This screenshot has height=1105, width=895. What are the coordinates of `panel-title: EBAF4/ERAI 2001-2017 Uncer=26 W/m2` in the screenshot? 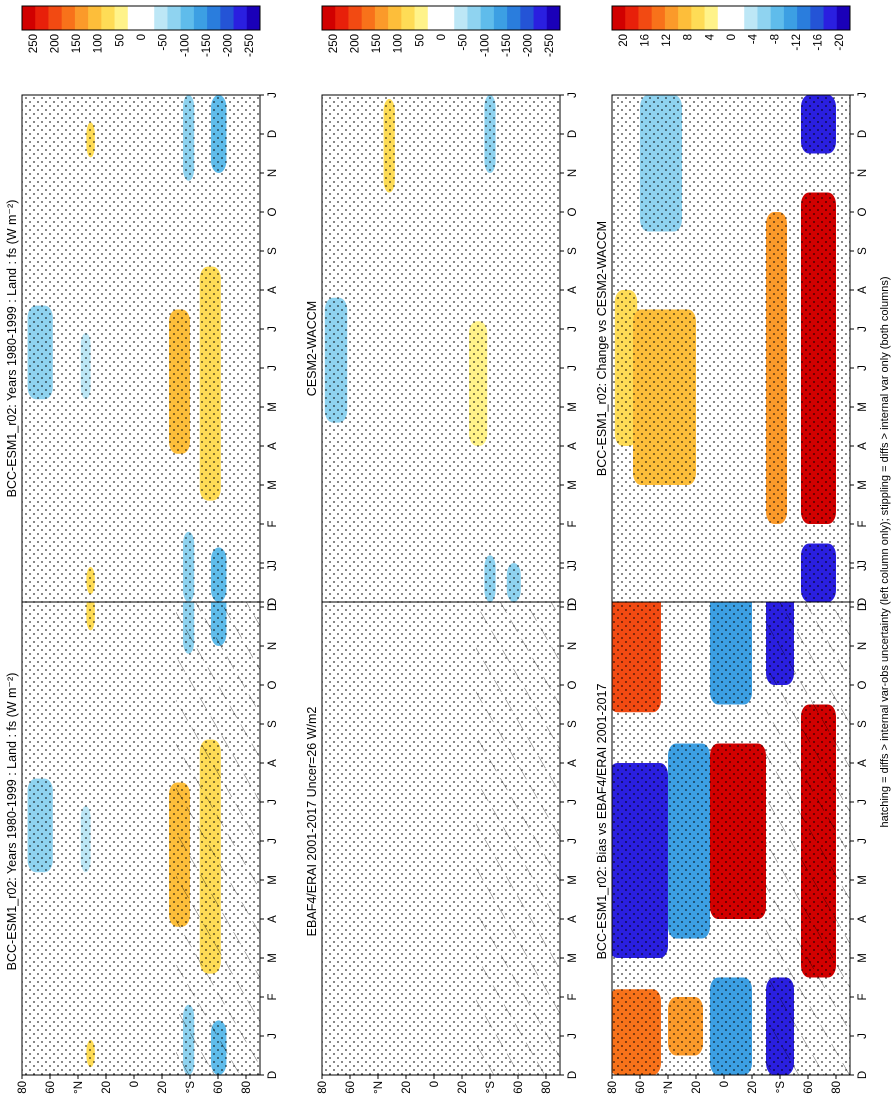 It's located at (312, 822).